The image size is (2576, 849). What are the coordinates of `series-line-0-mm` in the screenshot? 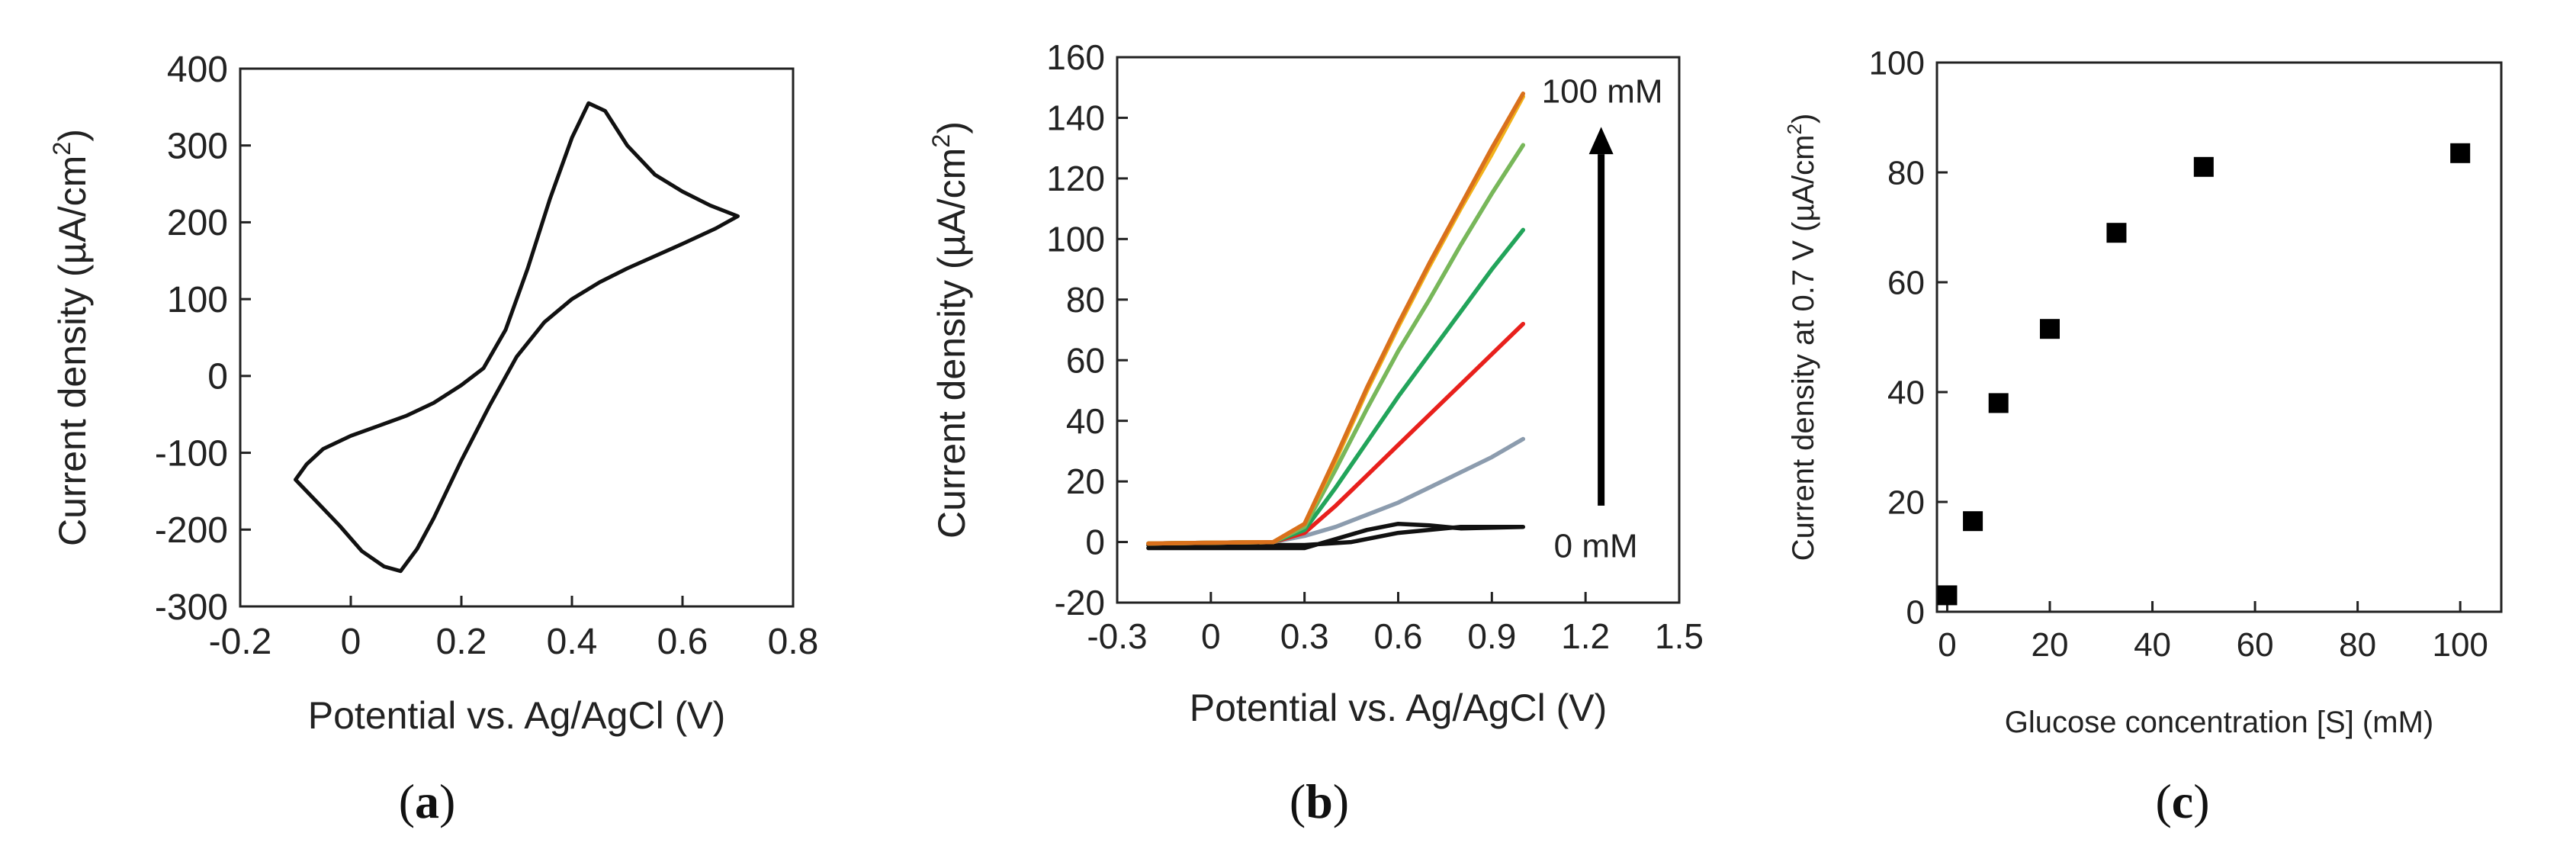 It's located at (1336, 536).